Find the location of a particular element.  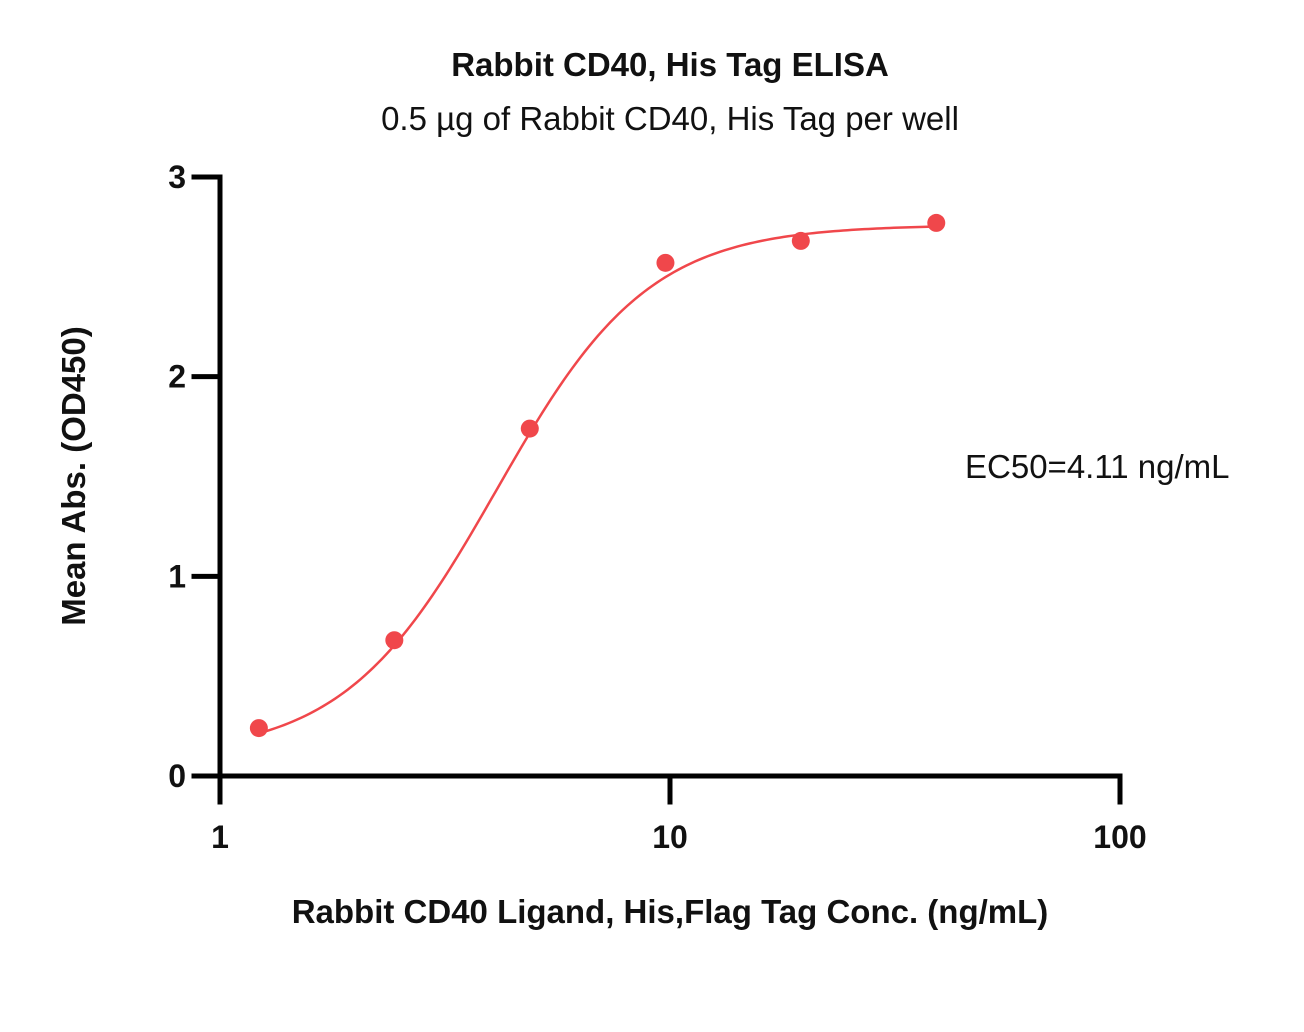

x-tick-label: 1 is located at coordinates (220, 837).